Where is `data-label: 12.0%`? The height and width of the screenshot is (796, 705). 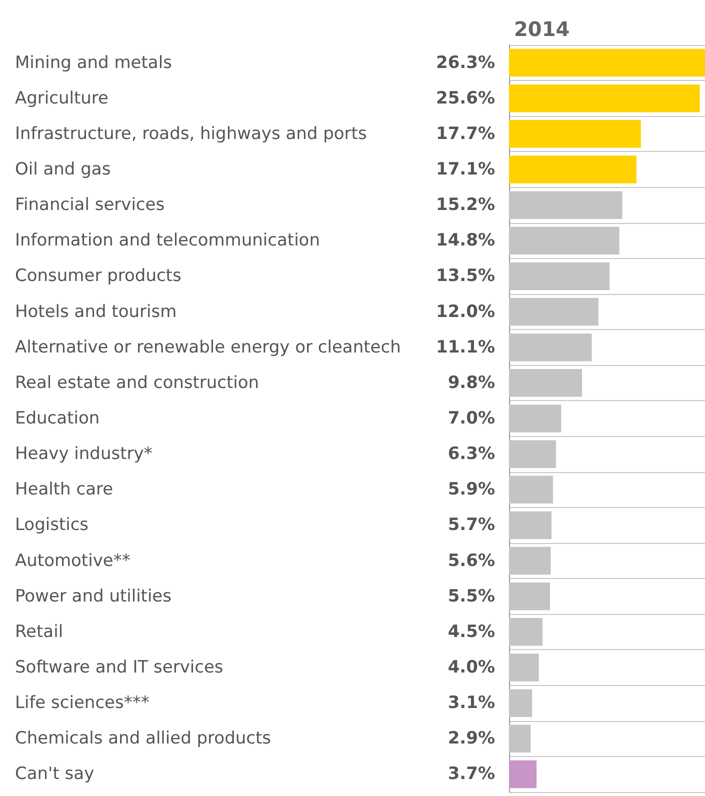
data-label: 12.0% is located at coordinates (465, 312).